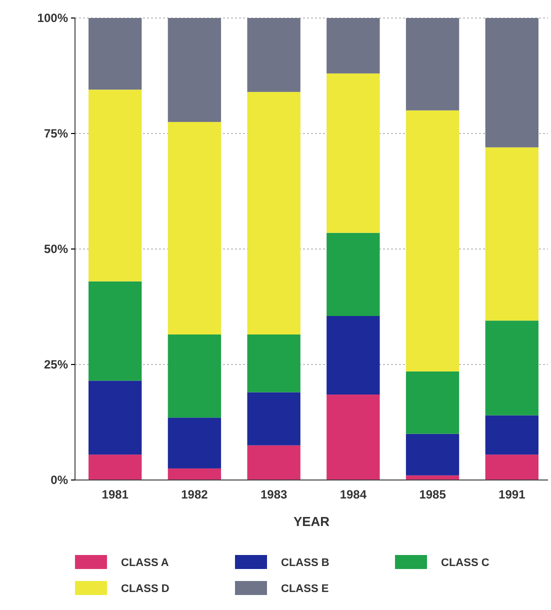 The image size is (551, 610). What do you see at coordinates (52, 17) in the screenshot?
I see `y-tick-label: 100%` at bounding box center [52, 17].